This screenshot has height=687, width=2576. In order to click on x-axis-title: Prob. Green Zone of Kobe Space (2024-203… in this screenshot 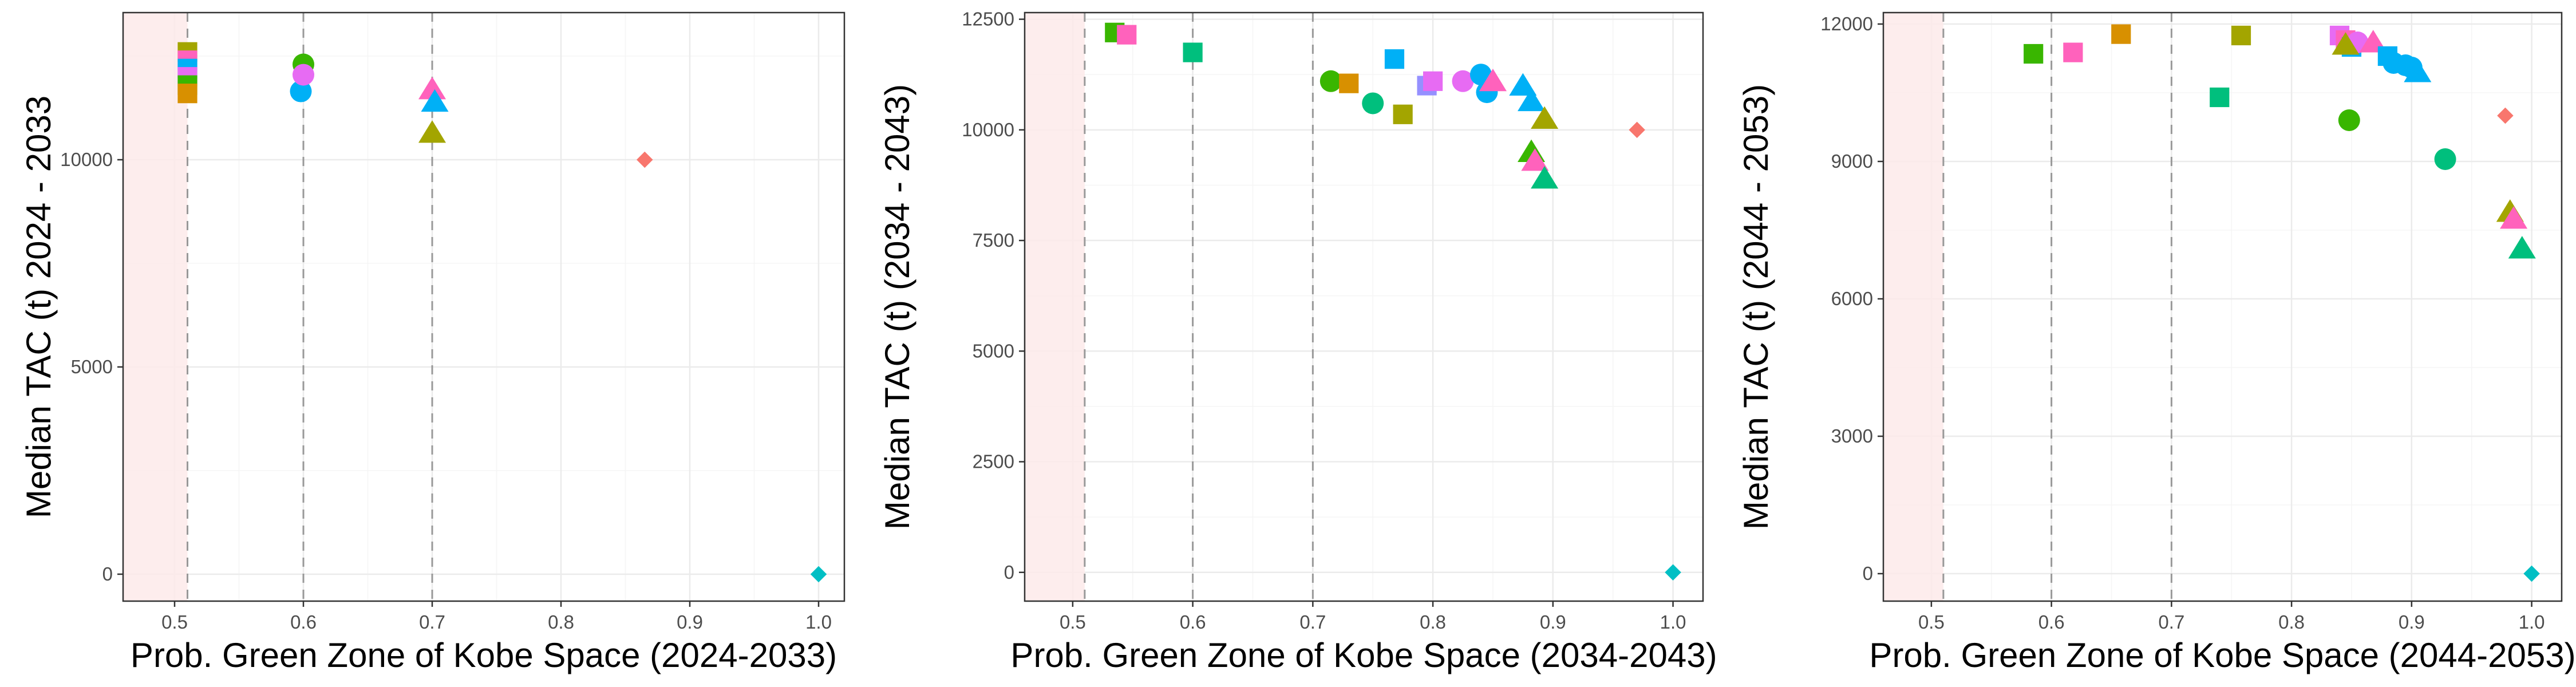, I will do `click(484, 655)`.